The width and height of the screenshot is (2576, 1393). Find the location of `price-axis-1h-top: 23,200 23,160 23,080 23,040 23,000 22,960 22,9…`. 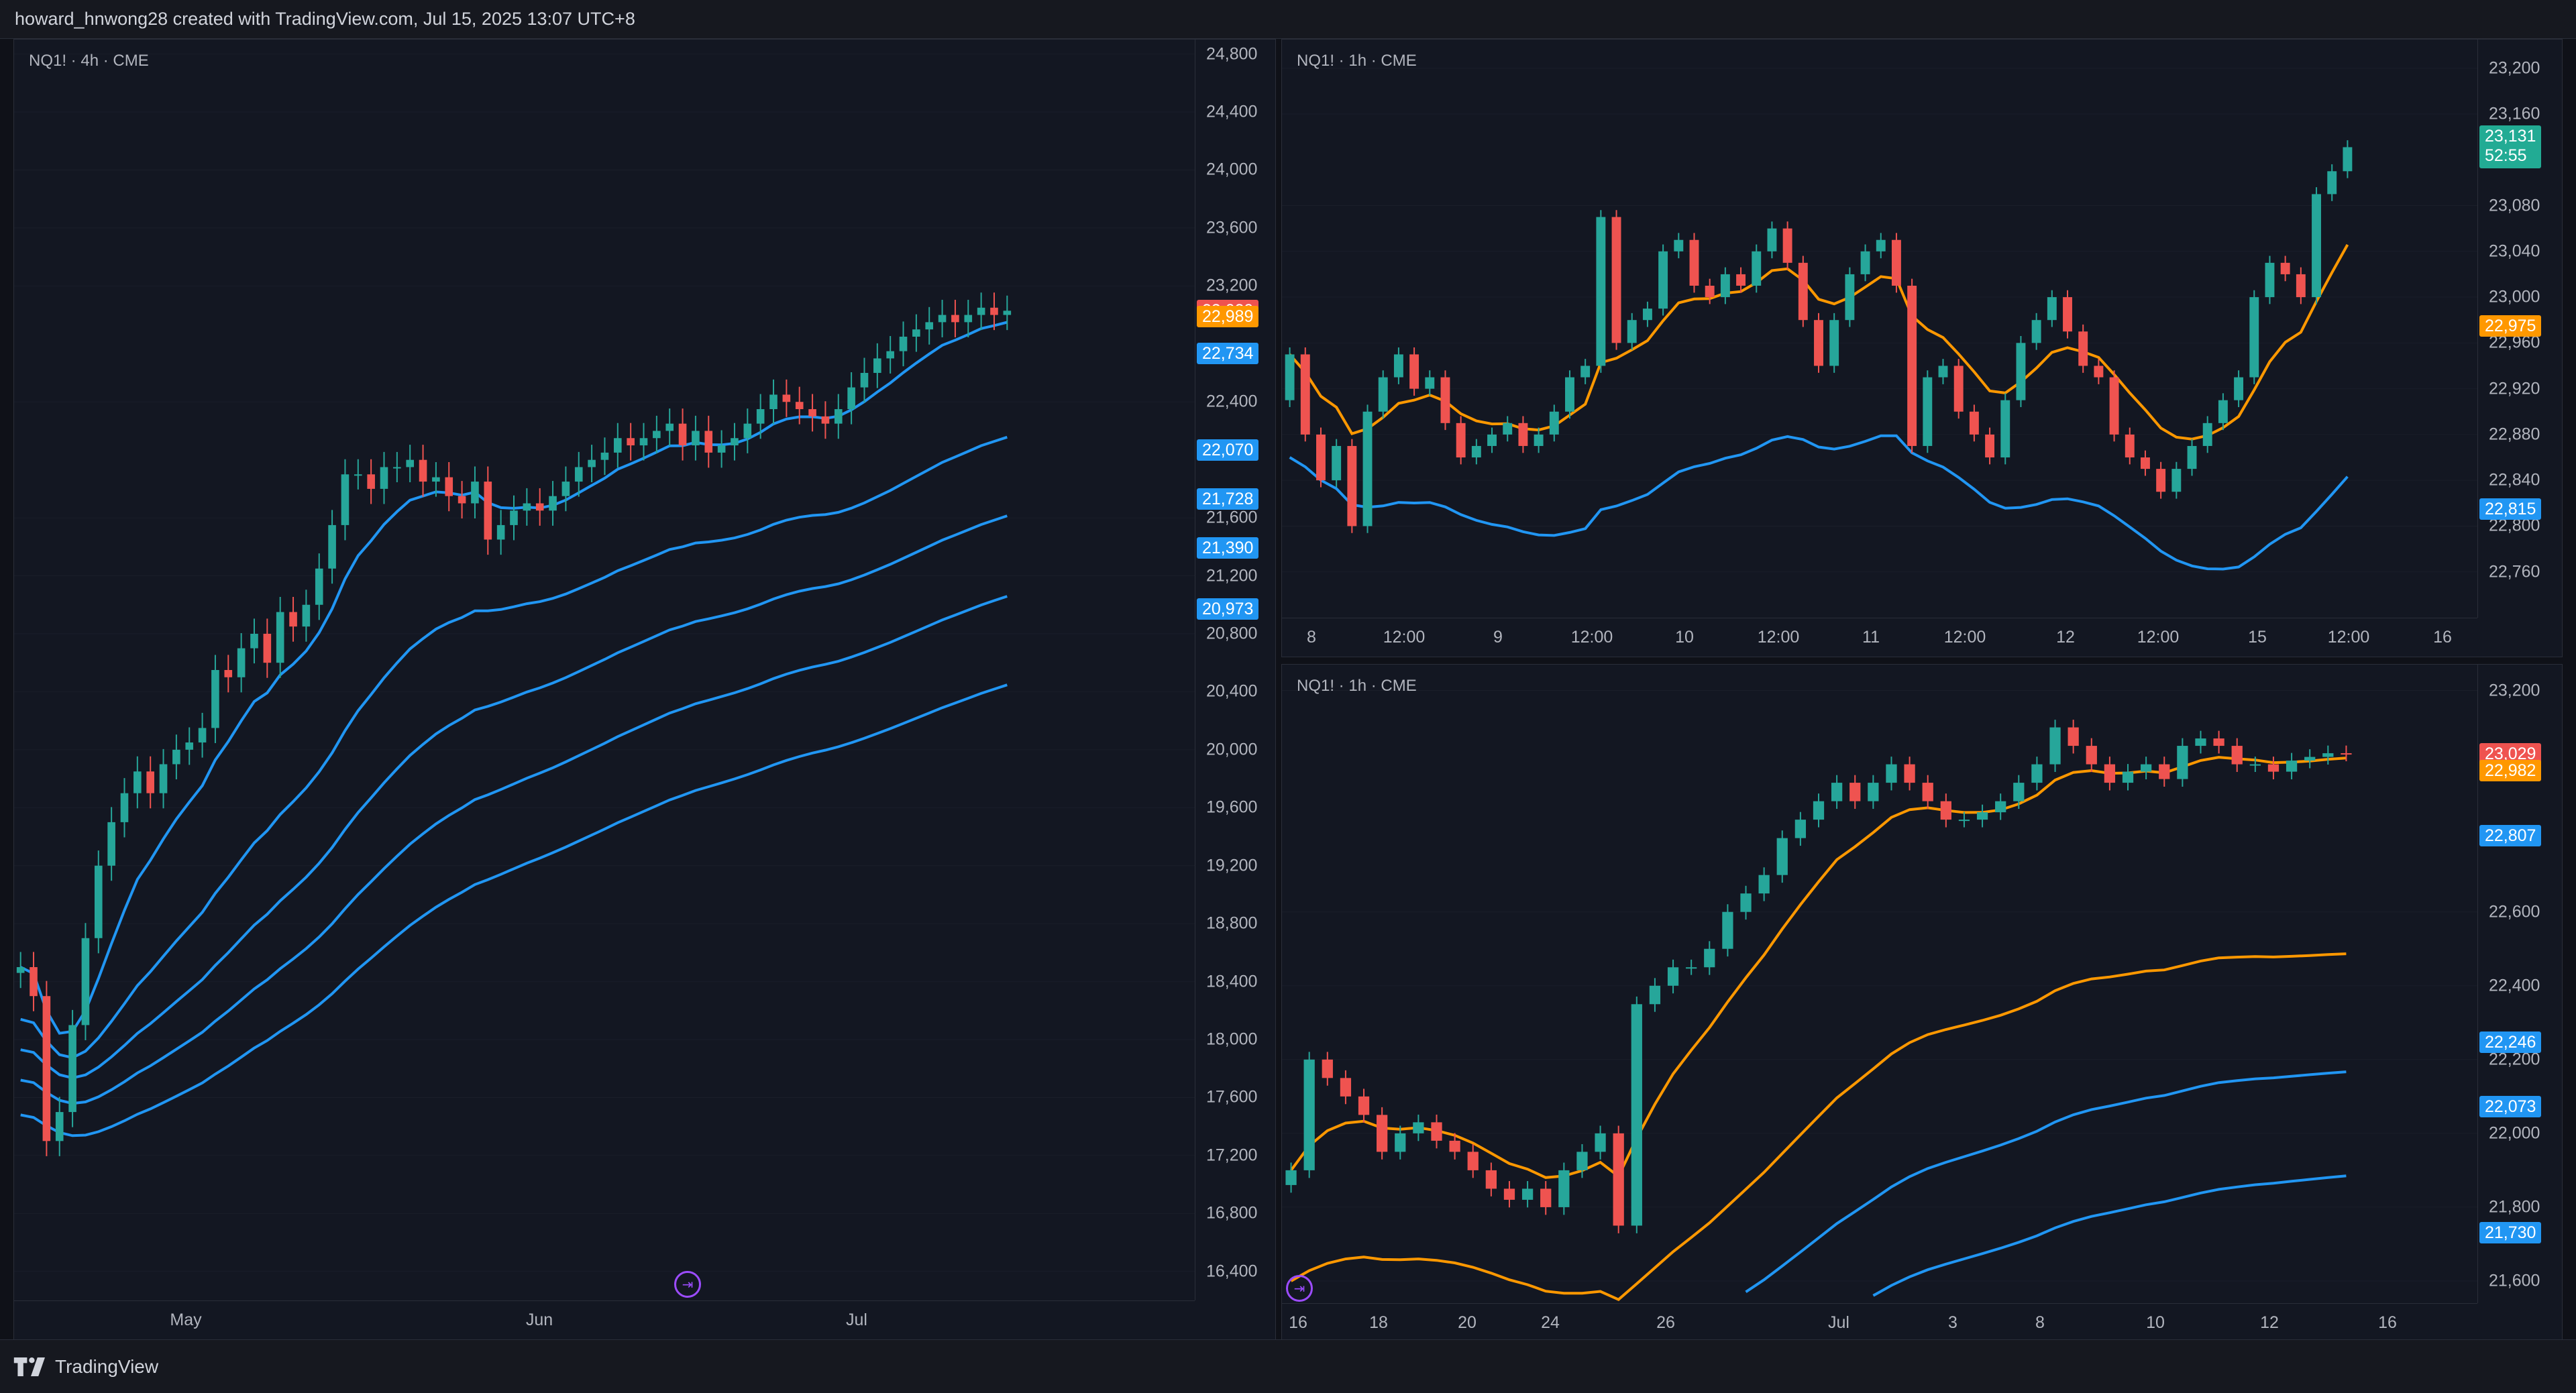

price-axis-1h-top: 23,200 23,160 23,080 23,040 23,000 22,960 22,9… is located at coordinates (2520, 329).